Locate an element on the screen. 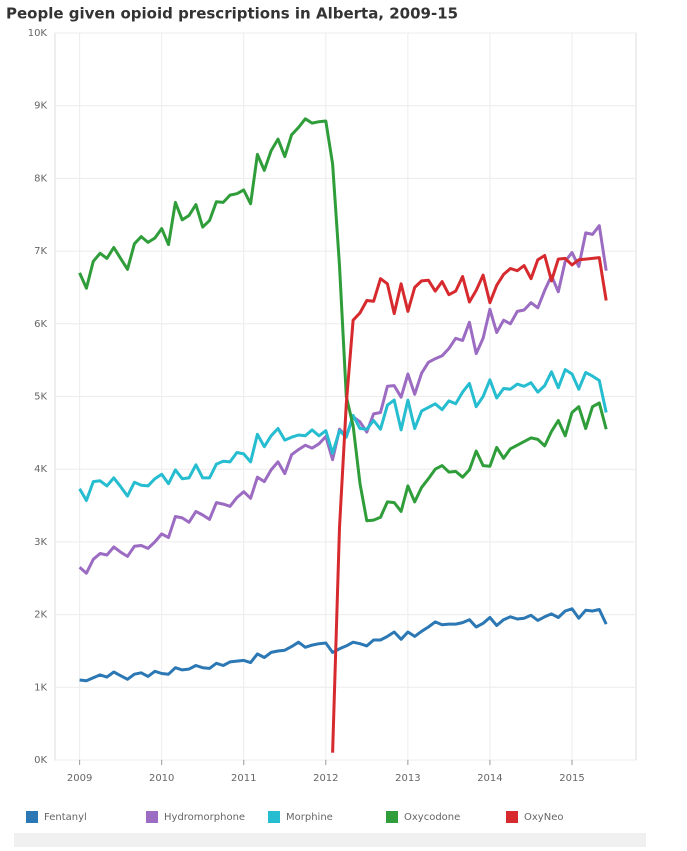 The image size is (687, 851). y-tick-label: 8K is located at coordinates (40, 178).